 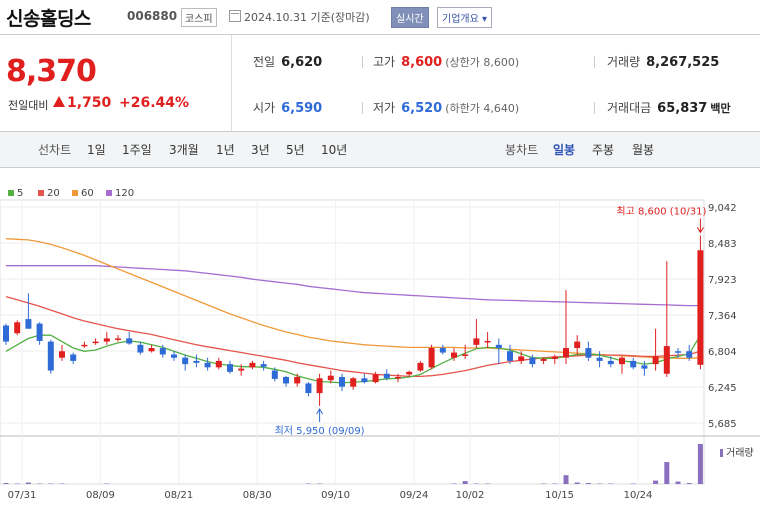 What do you see at coordinates (603, 150) in the screenshot?
I see `candle-weekly: 주봉` at bounding box center [603, 150].